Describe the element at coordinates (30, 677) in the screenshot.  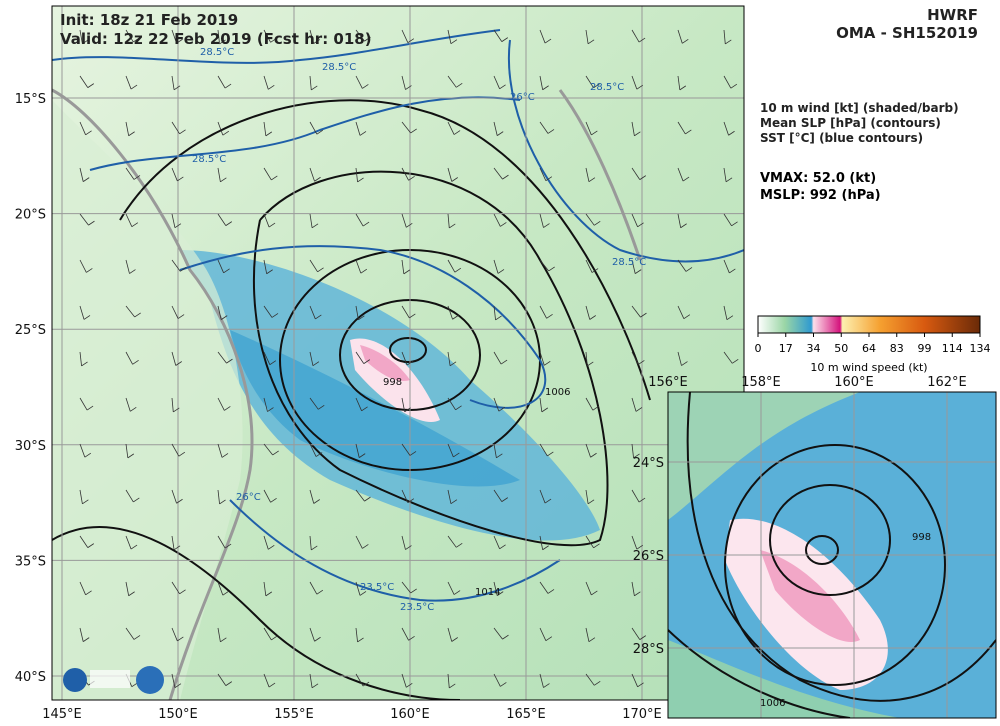
I see `lat-label: 40°S` at that location.